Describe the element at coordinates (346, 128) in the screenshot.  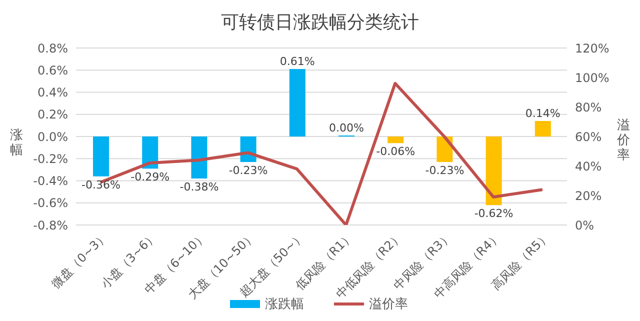
I see `data-label: 0.00%` at that location.